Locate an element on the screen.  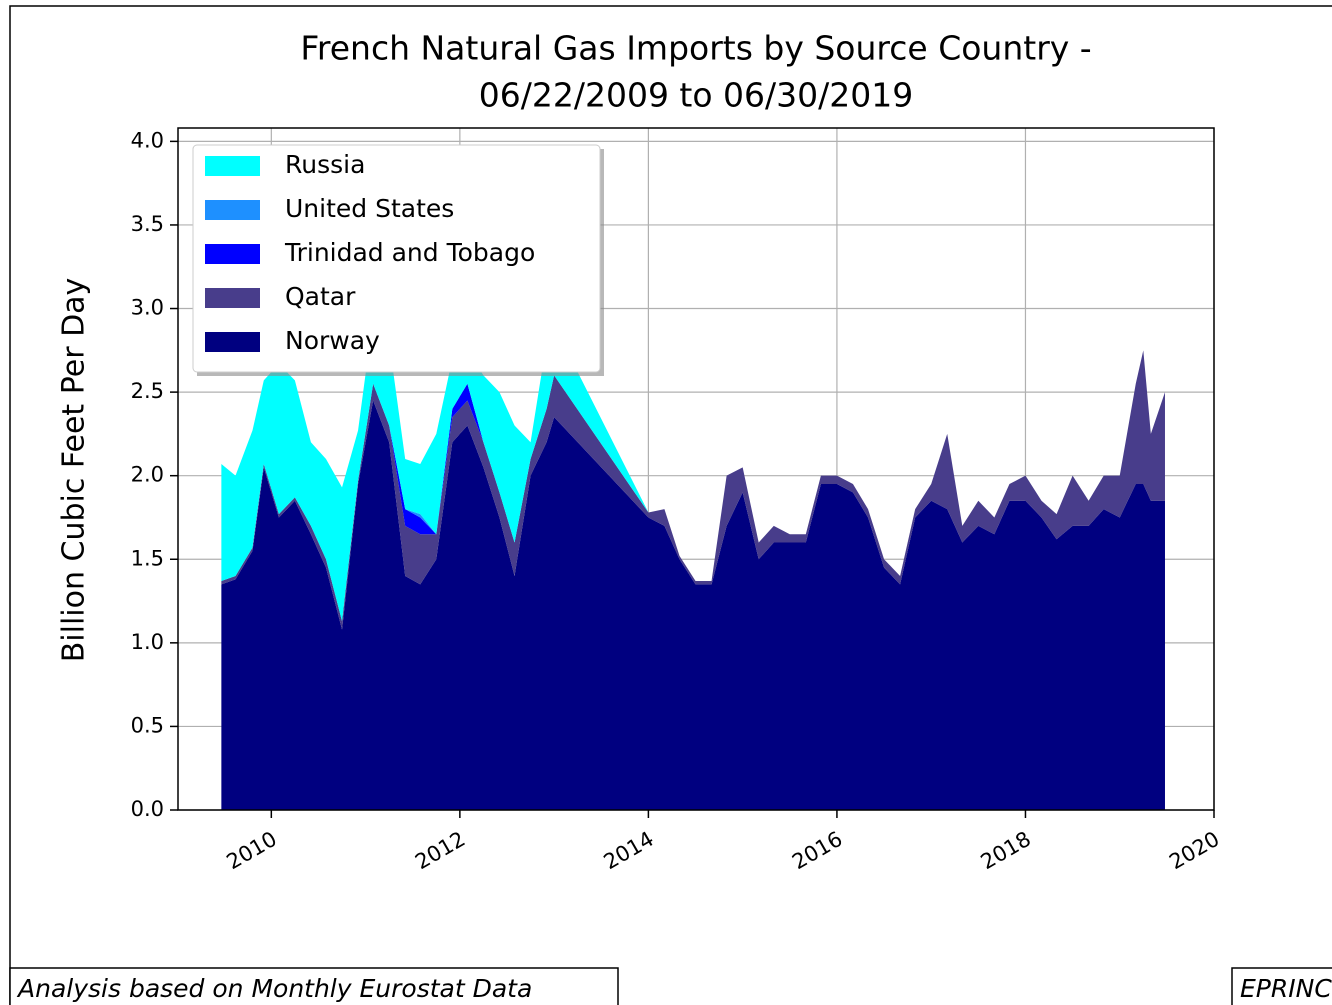
y-tick-label: 1.0 is located at coordinates (147, 642).